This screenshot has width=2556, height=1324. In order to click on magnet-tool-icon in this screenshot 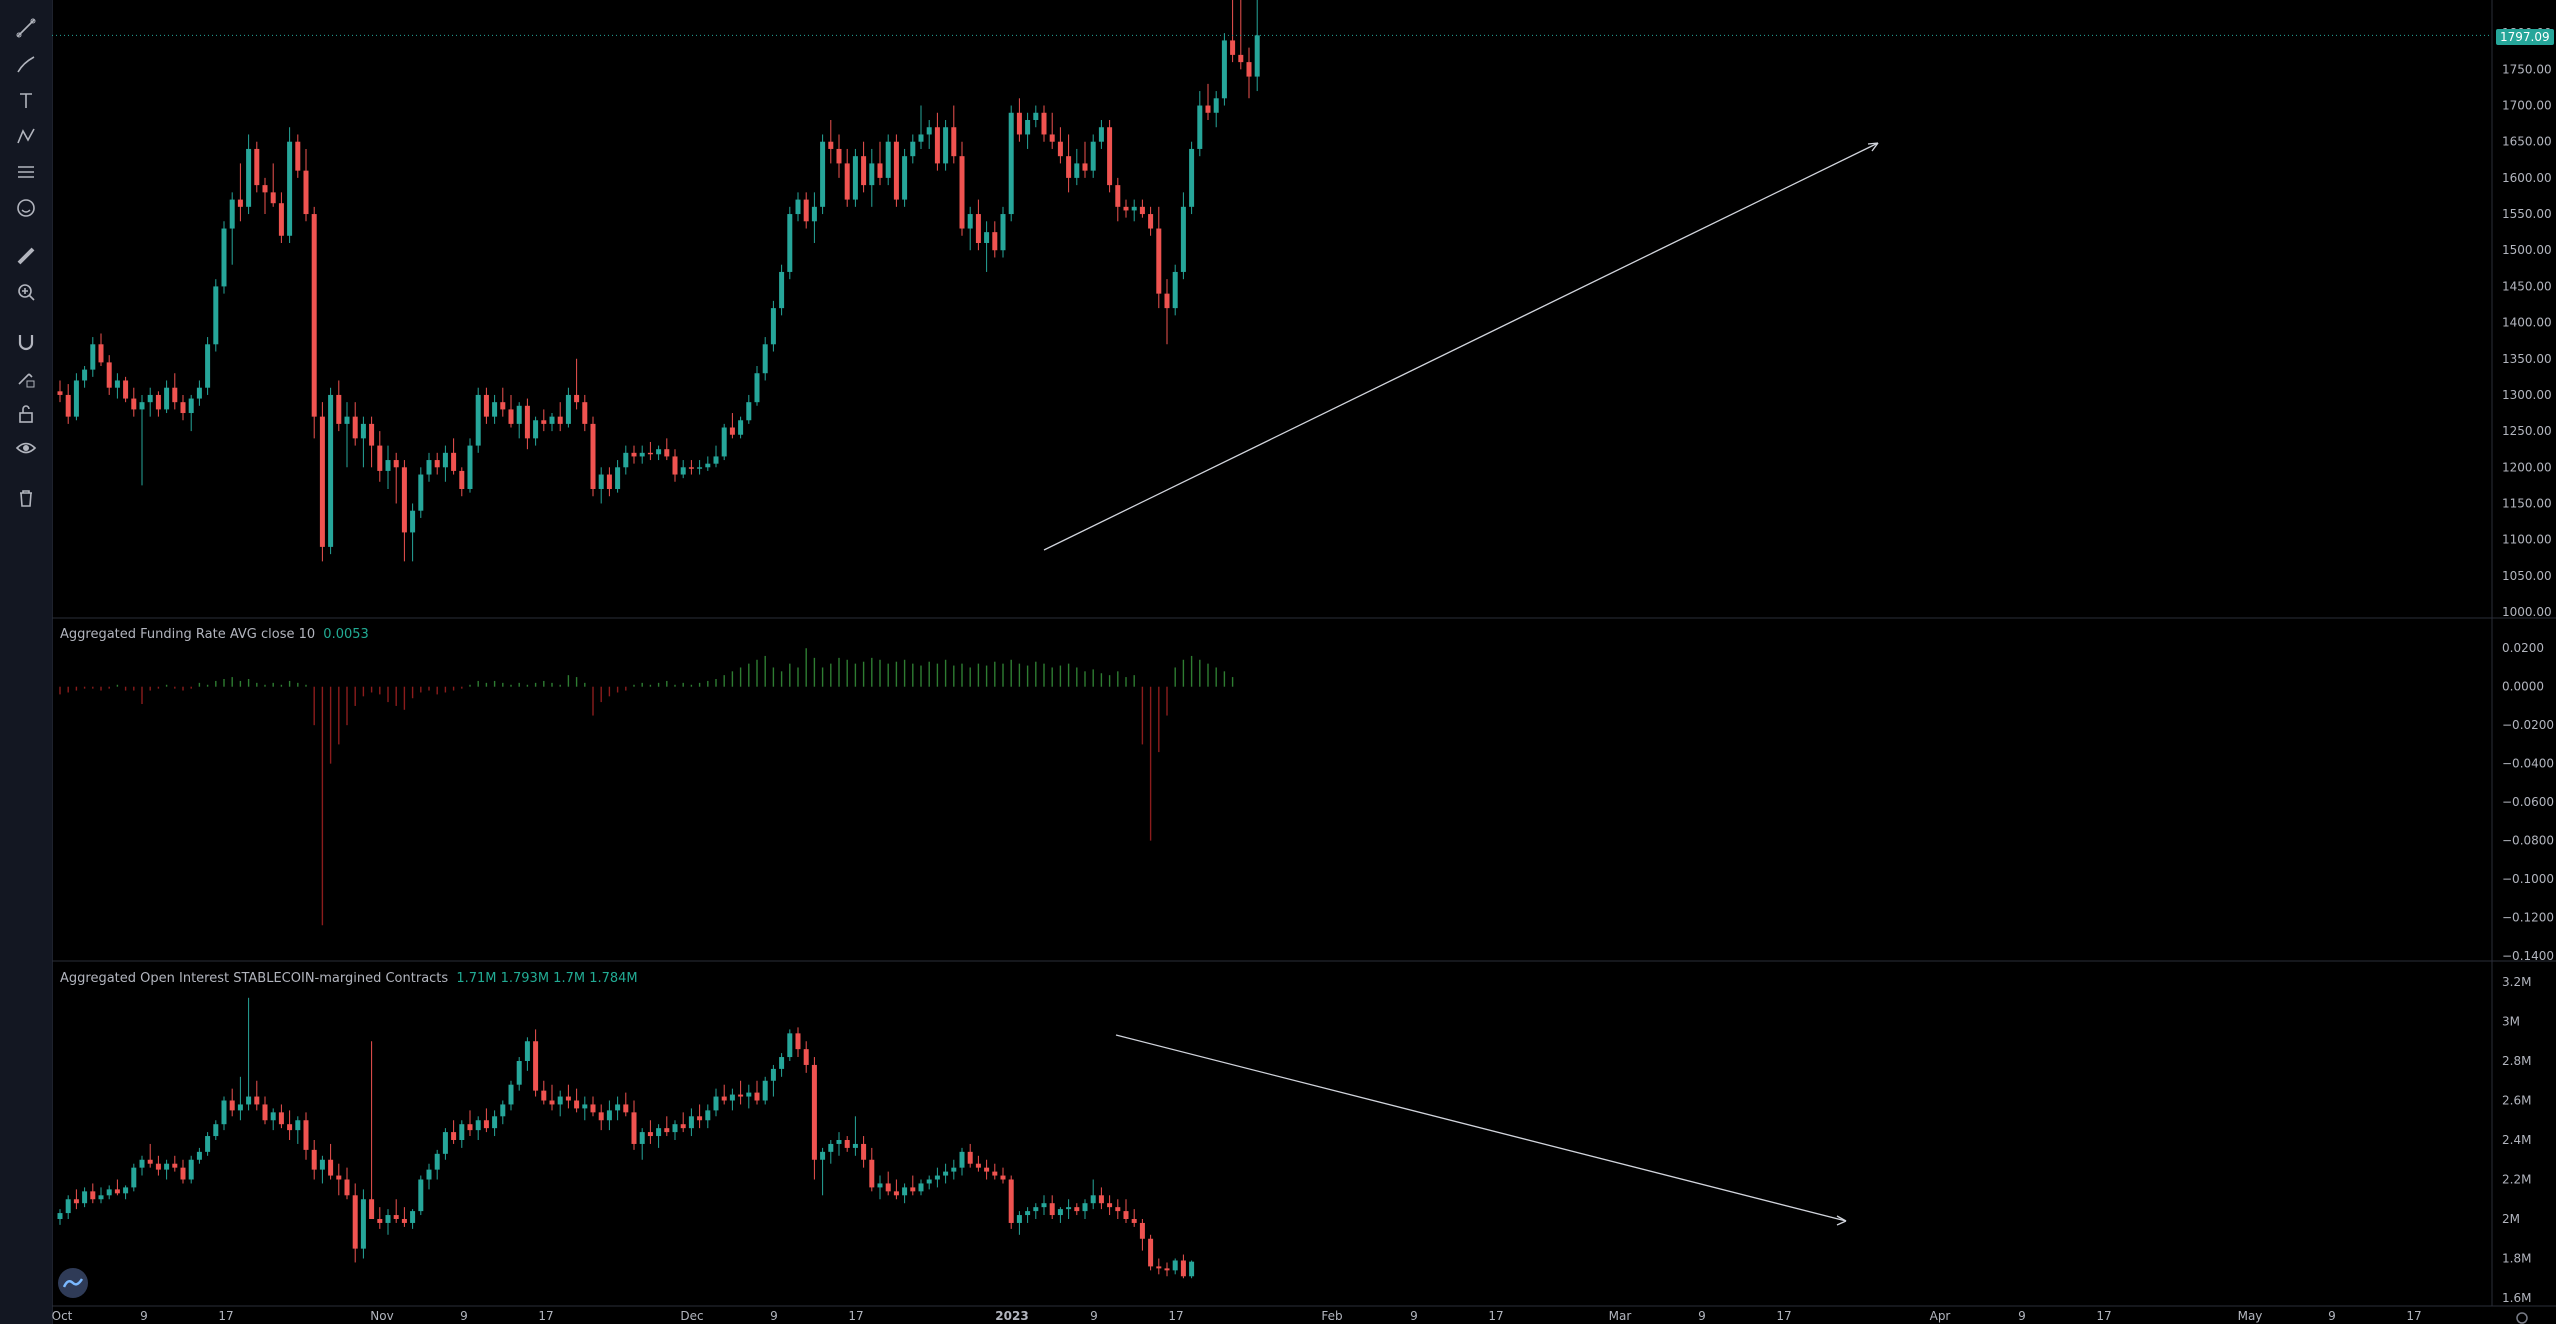, I will do `click(26, 342)`.